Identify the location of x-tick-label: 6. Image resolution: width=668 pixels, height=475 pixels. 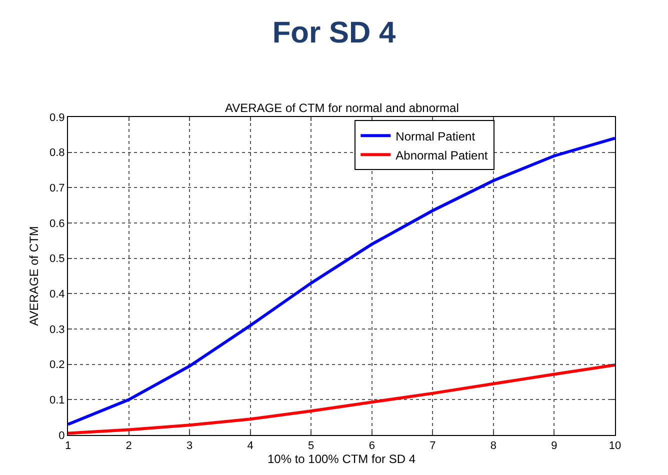
(371, 446).